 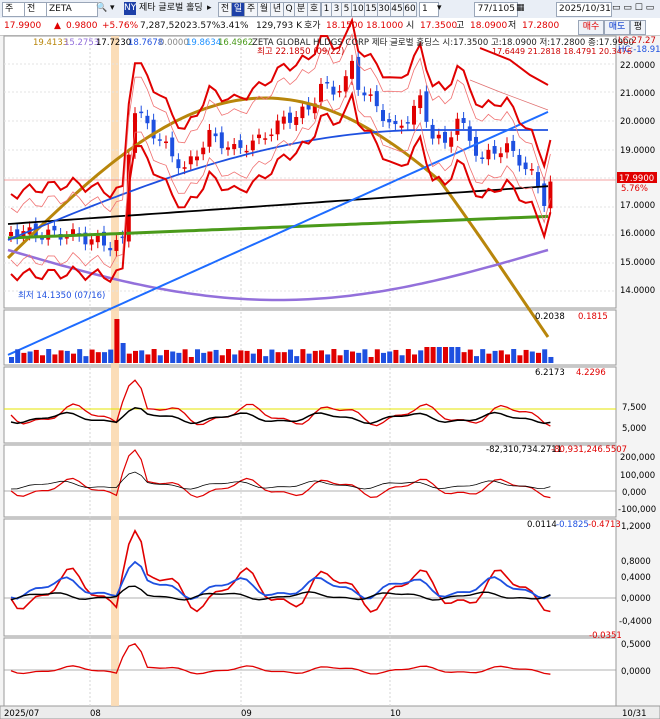 I want to click on hc-label: HC:-18.91, so click(x=639, y=50).